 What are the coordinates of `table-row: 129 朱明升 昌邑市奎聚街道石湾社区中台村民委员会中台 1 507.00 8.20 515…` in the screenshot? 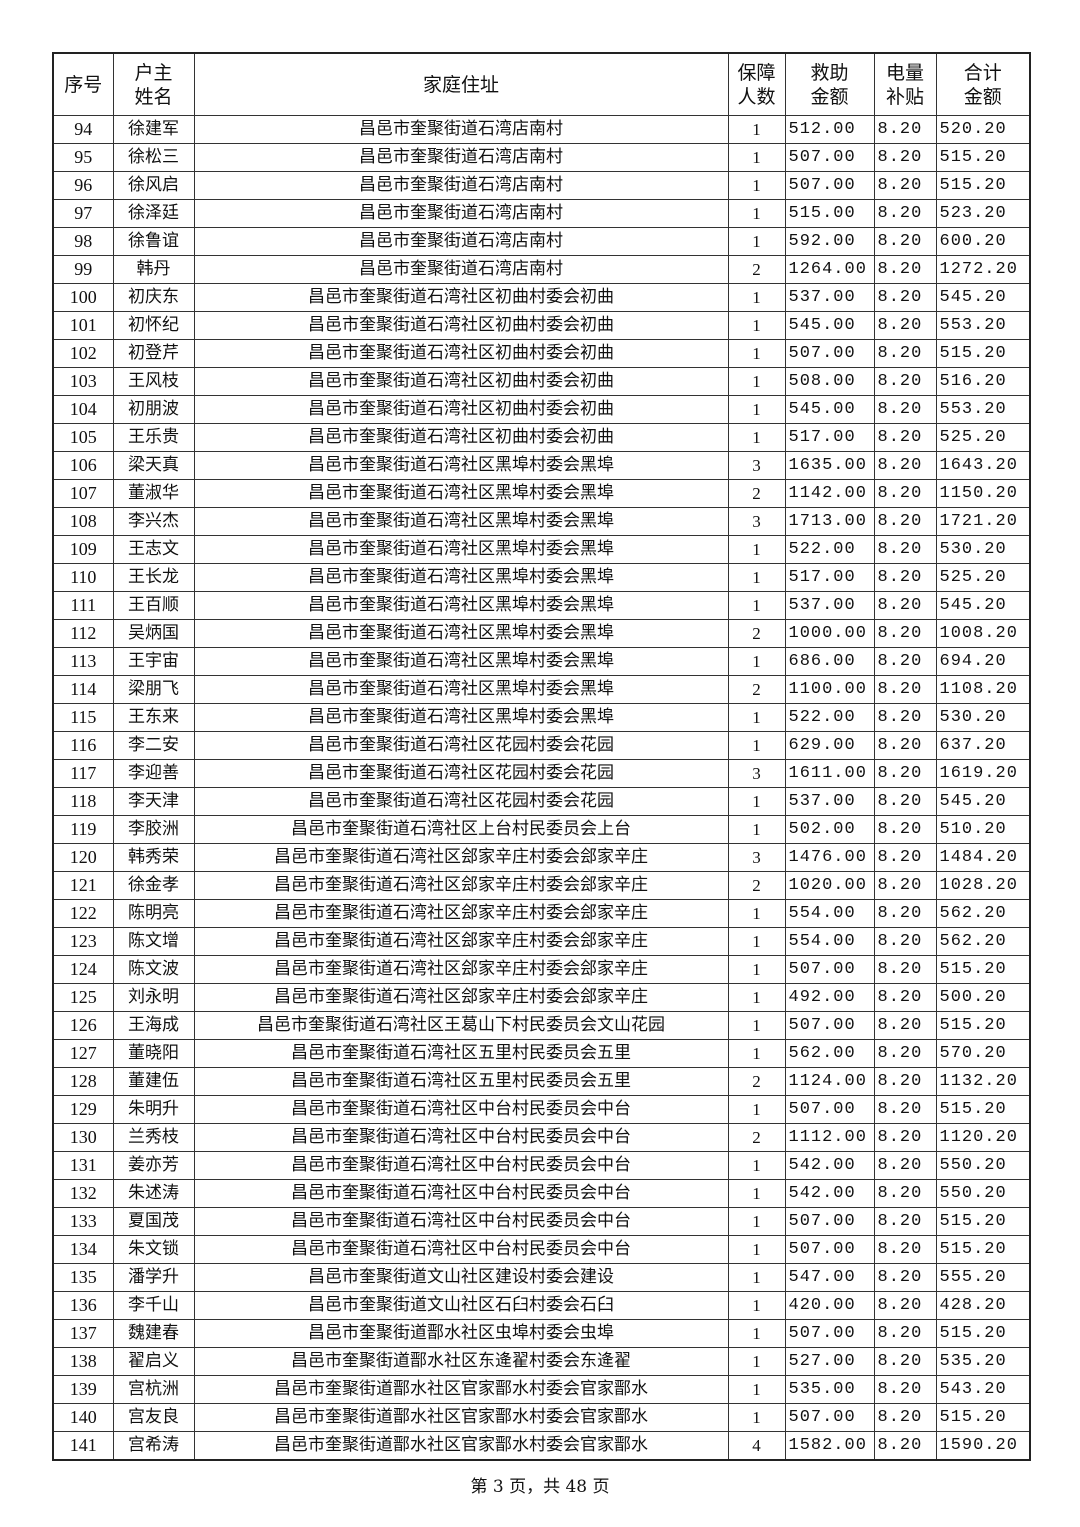 It's located at (541, 1109).